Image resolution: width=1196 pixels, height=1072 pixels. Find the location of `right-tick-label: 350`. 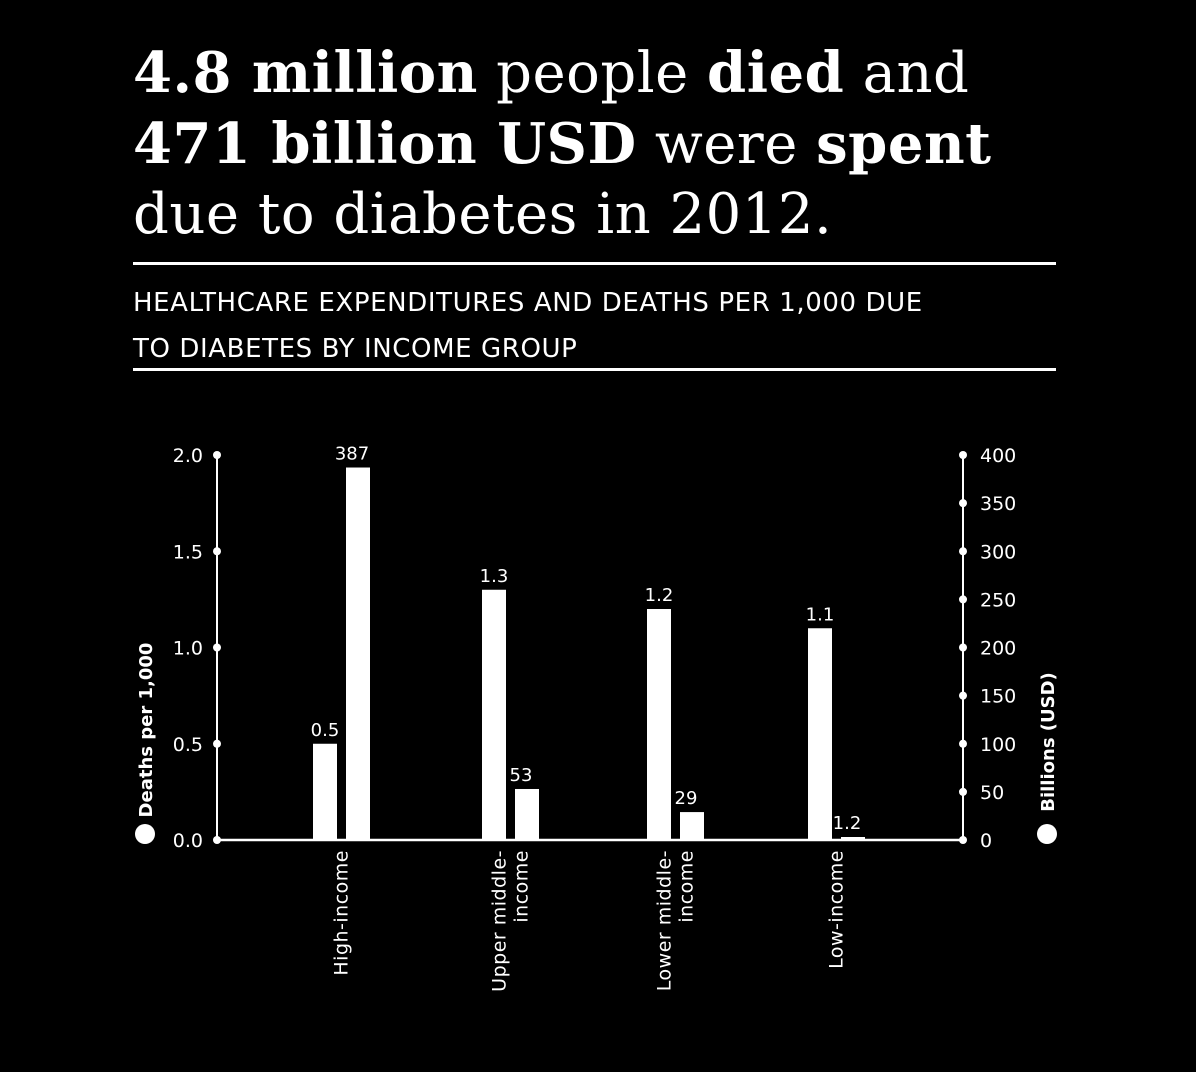

right-tick-label: 350 is located at coordinates (998, 504).